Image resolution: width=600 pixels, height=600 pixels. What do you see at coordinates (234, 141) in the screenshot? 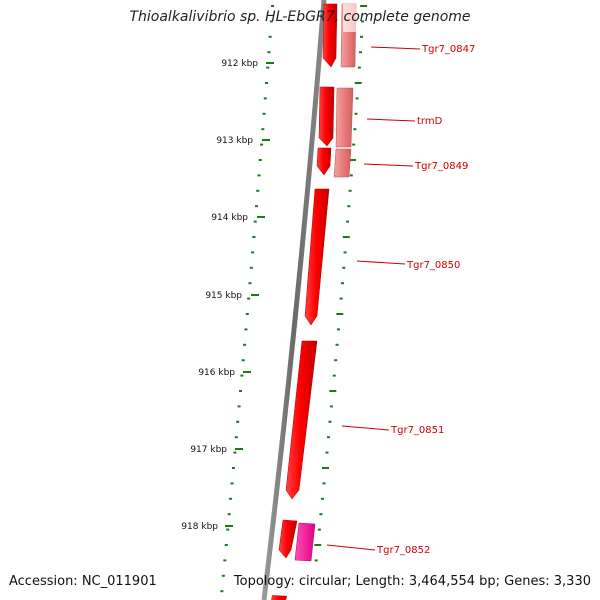
I see `scale-tick-label: 913 kbp` at bounding box center [234, 141].